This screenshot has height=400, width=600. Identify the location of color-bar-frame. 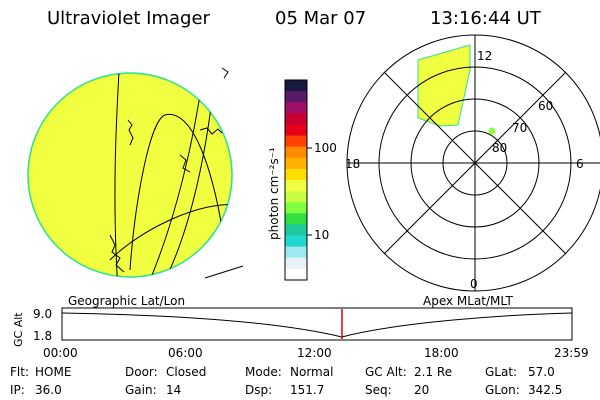
(296, 180).